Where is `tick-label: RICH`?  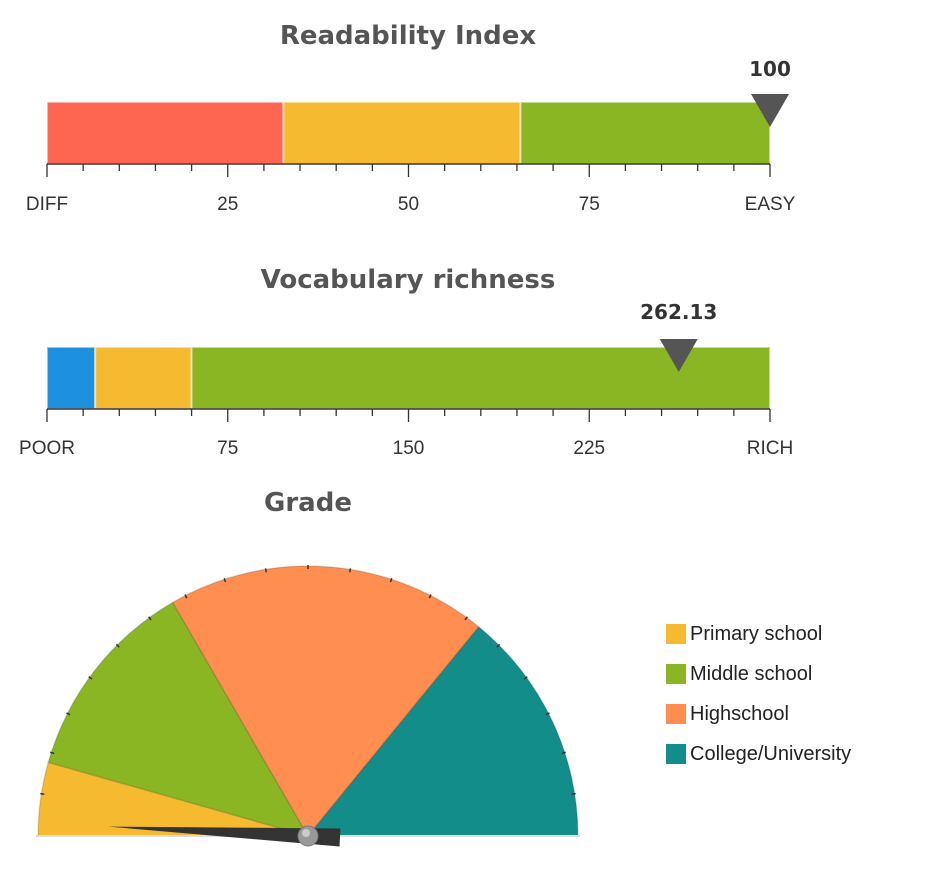
tick-label: RICH is located at coordinates (770, 448).